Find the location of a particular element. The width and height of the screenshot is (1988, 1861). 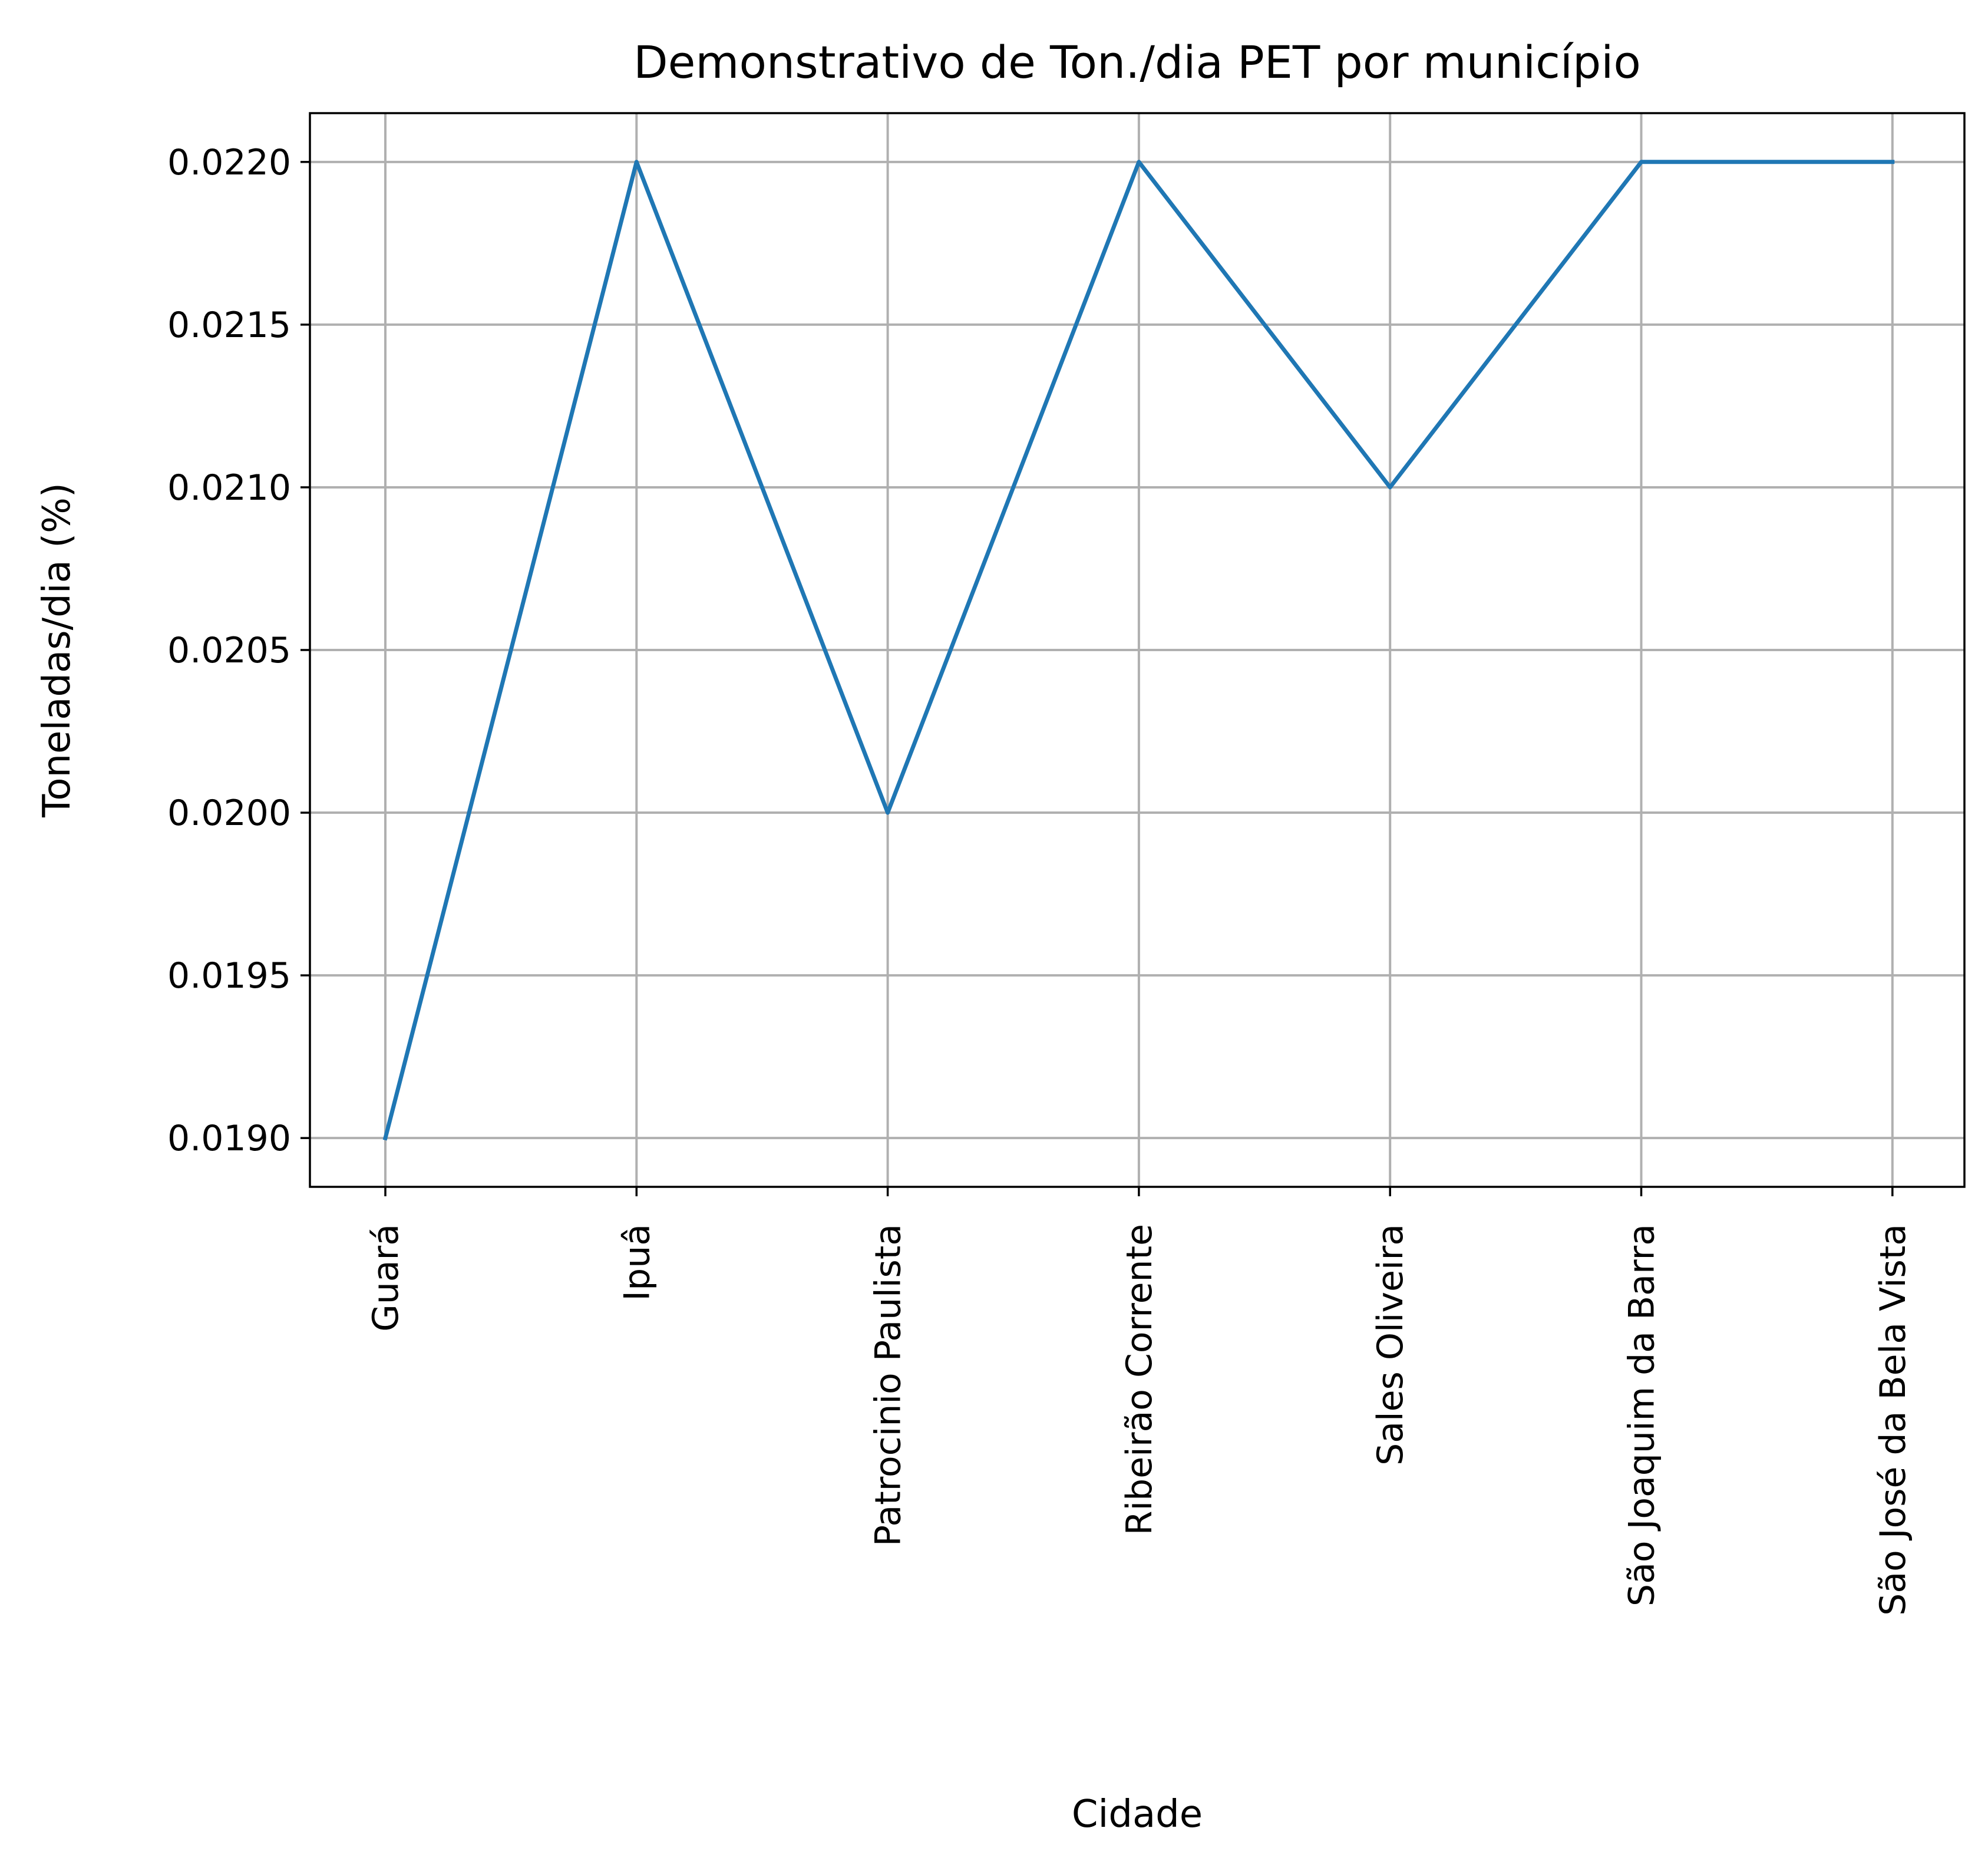

x-axis-label: Cidade is located at coordinates (1137, 1815).